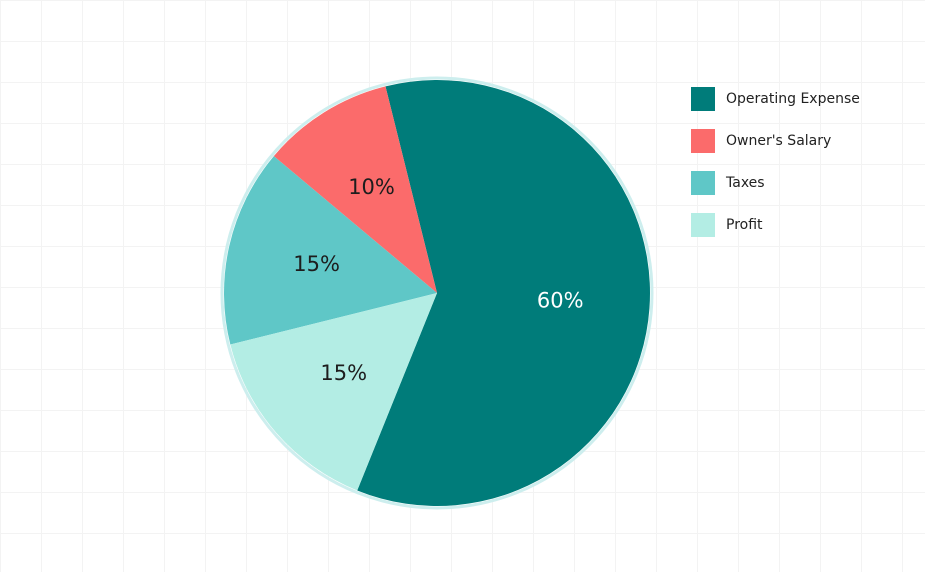 The image size is (925, 572). What do you see at coordinates (560, 301) in the screenshot?
I see `slice-label: 60%` at bounding box center [560, 301].